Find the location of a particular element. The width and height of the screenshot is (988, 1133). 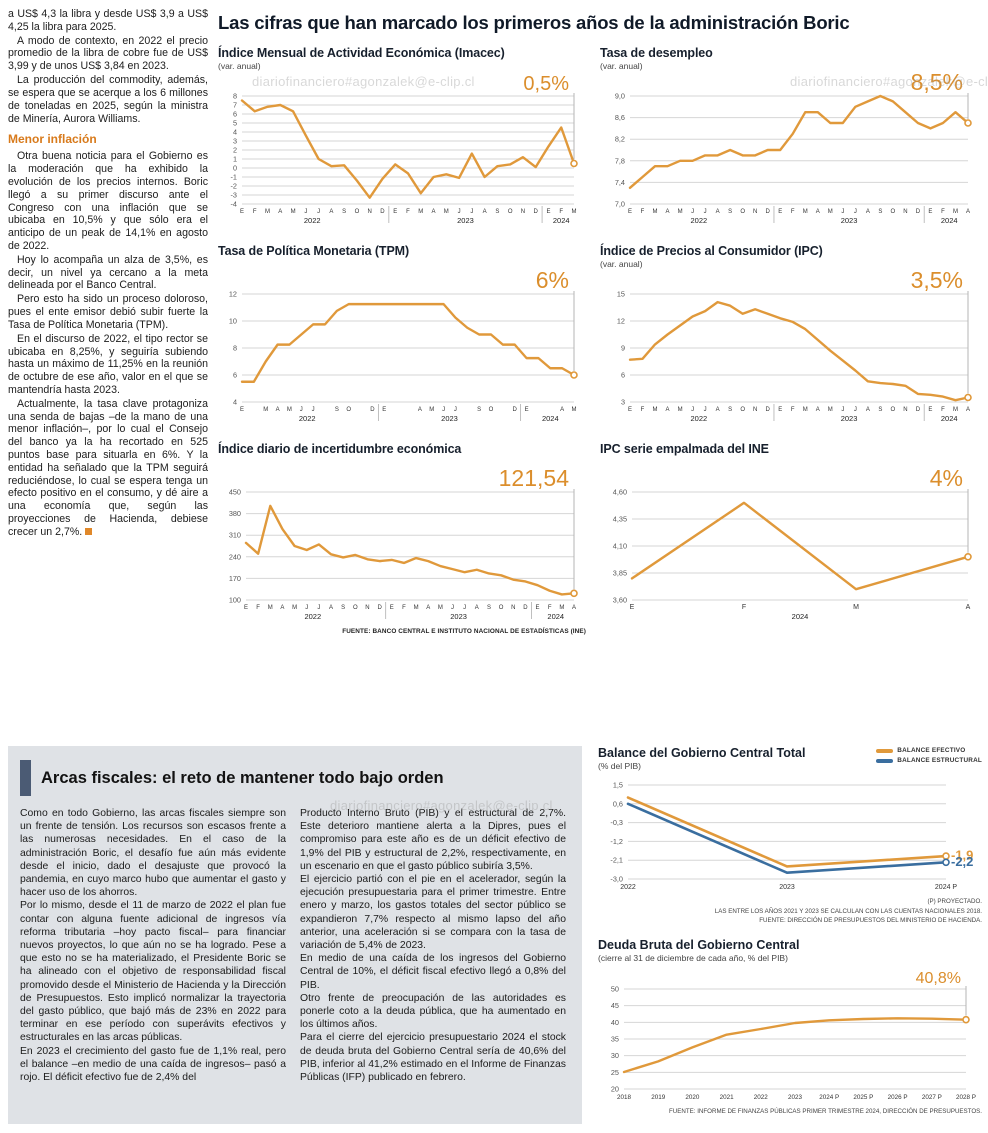

svg-text: 1,5 is located at coordinates (618, 785).